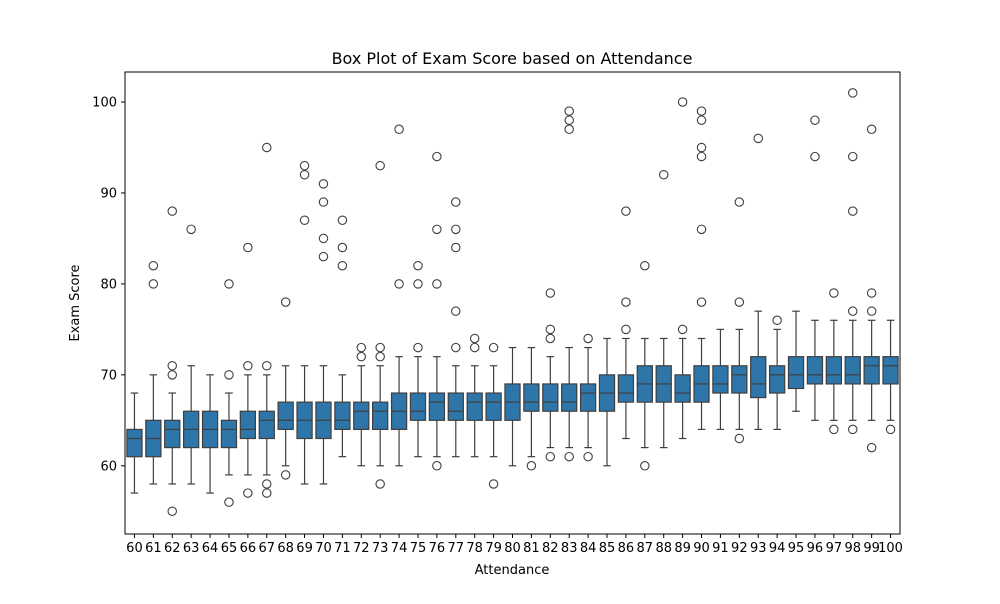  What do you see at coordinates (248, 548) in the screenshot?
I see `x-tick-label: 66` at bounding box center [248, 548].